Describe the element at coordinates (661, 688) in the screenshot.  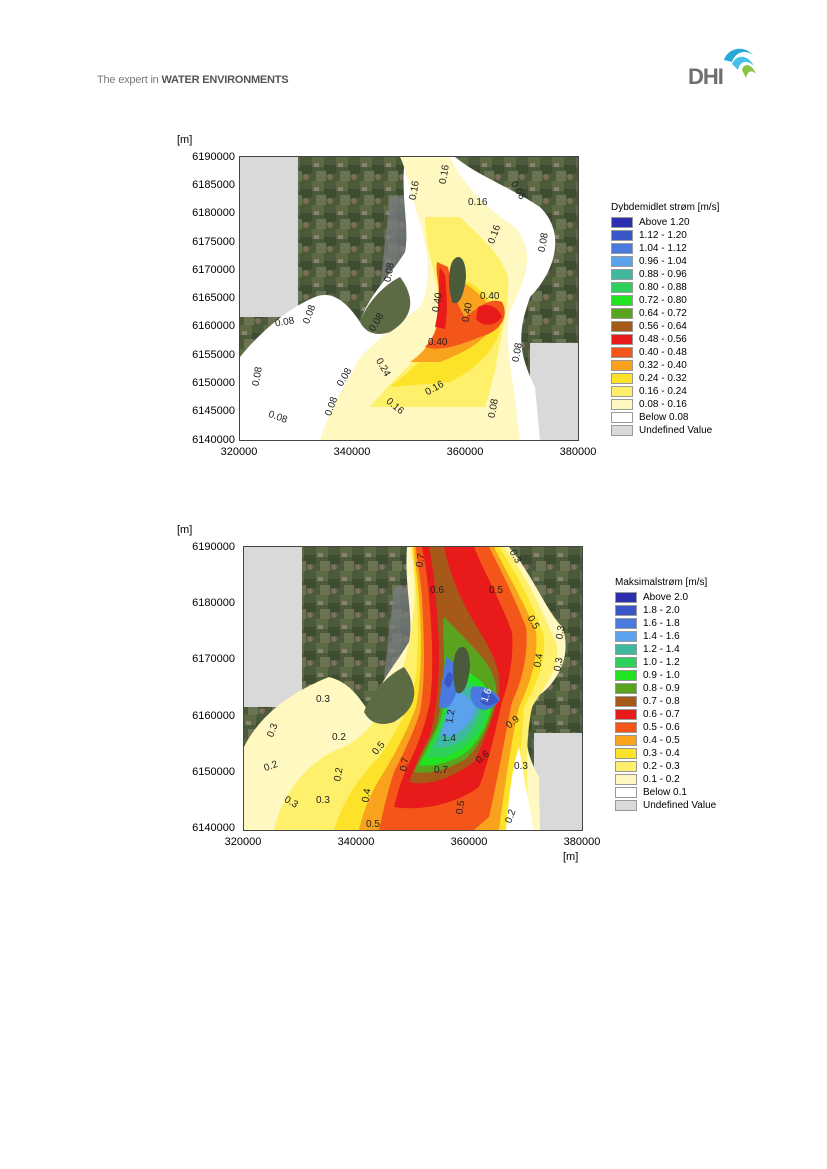
I see `legend-label: 0.8 - 0.9` at that location.